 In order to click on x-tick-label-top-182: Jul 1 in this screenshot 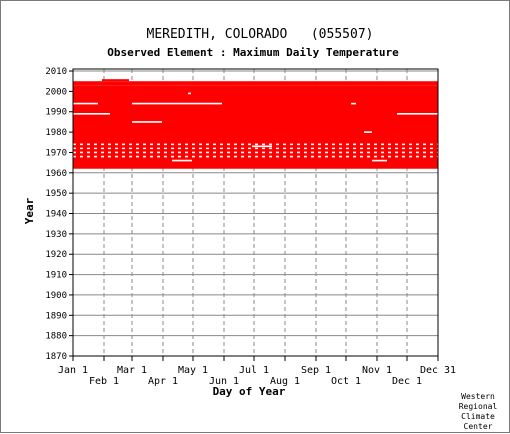, I will do `click(254, 370)`.